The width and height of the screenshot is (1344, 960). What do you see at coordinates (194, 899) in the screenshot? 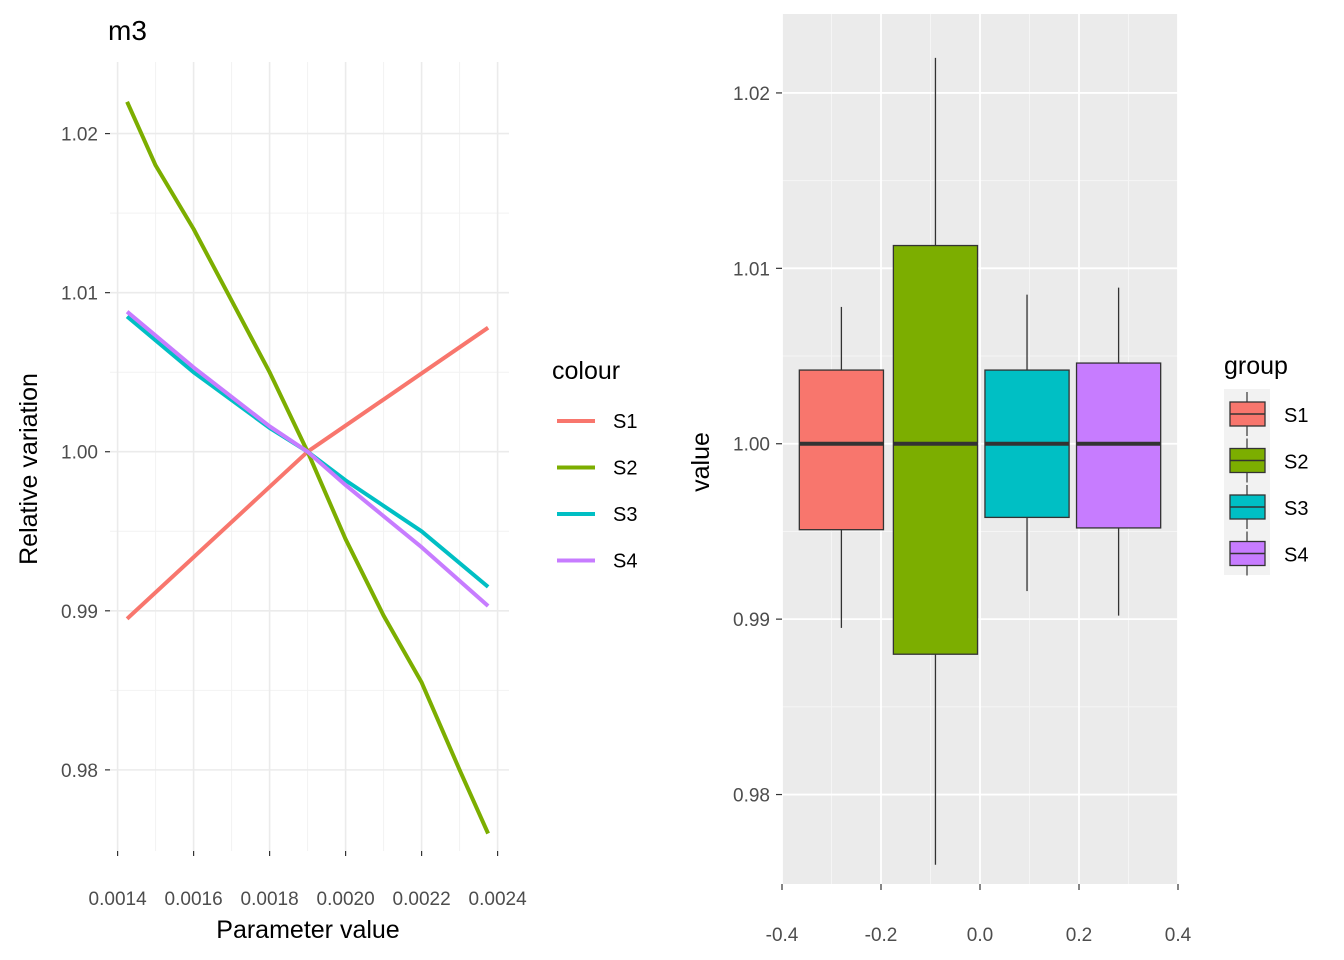
I see `x-tick-label: 0.0016` at bounding box center [194, 899].